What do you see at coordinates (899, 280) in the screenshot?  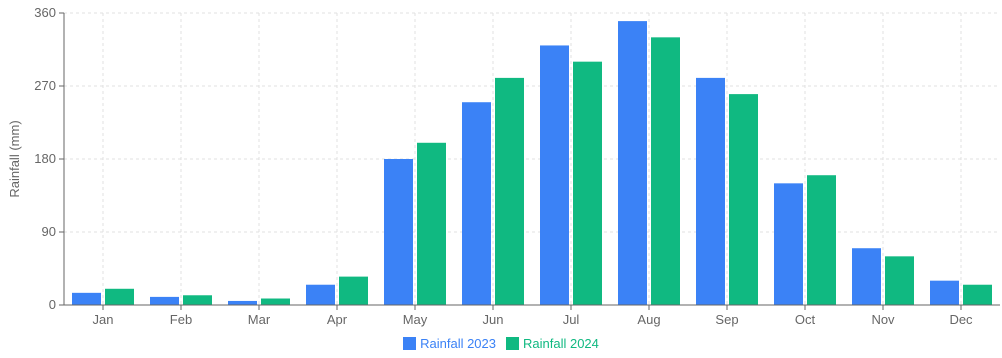 I see `bar-rainfall-2024-nov` at bounding box center [899, 280].